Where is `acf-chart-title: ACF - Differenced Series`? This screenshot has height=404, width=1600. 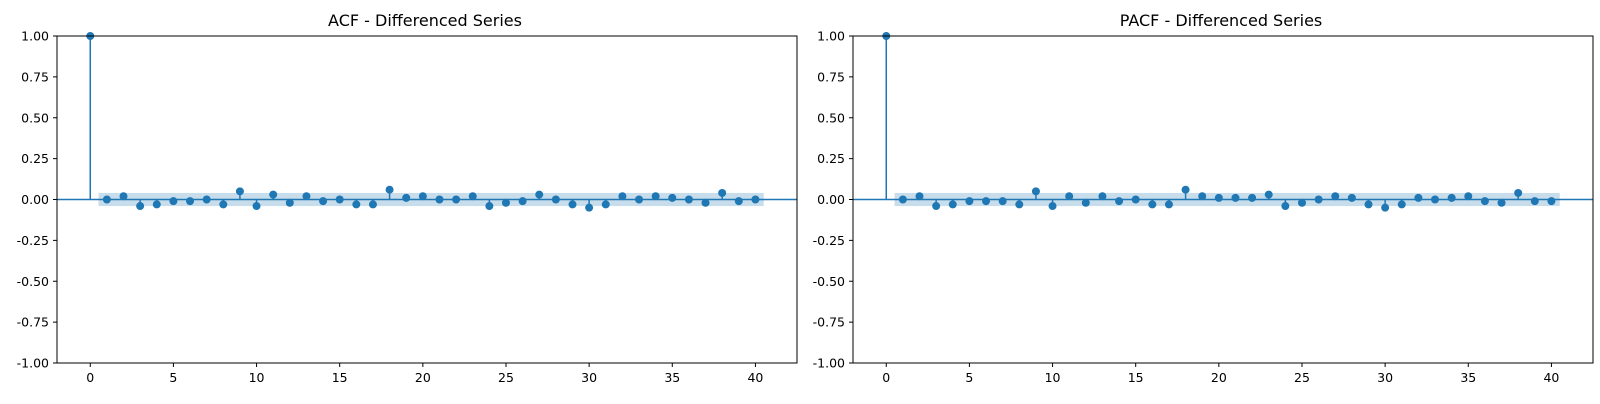
acf-chart-title: ACF - Differenced Series is located at coordinates (425, 20).